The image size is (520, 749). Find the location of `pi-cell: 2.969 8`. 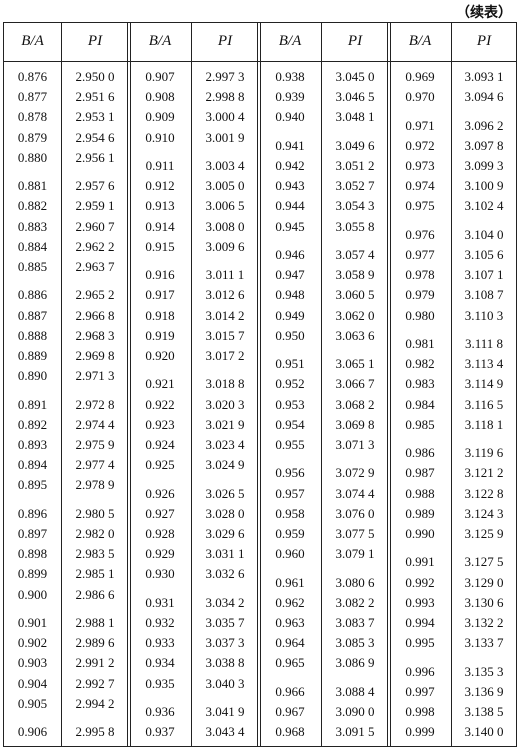

pi-cell: 2.969 8 is located at coordinates (95, 355).